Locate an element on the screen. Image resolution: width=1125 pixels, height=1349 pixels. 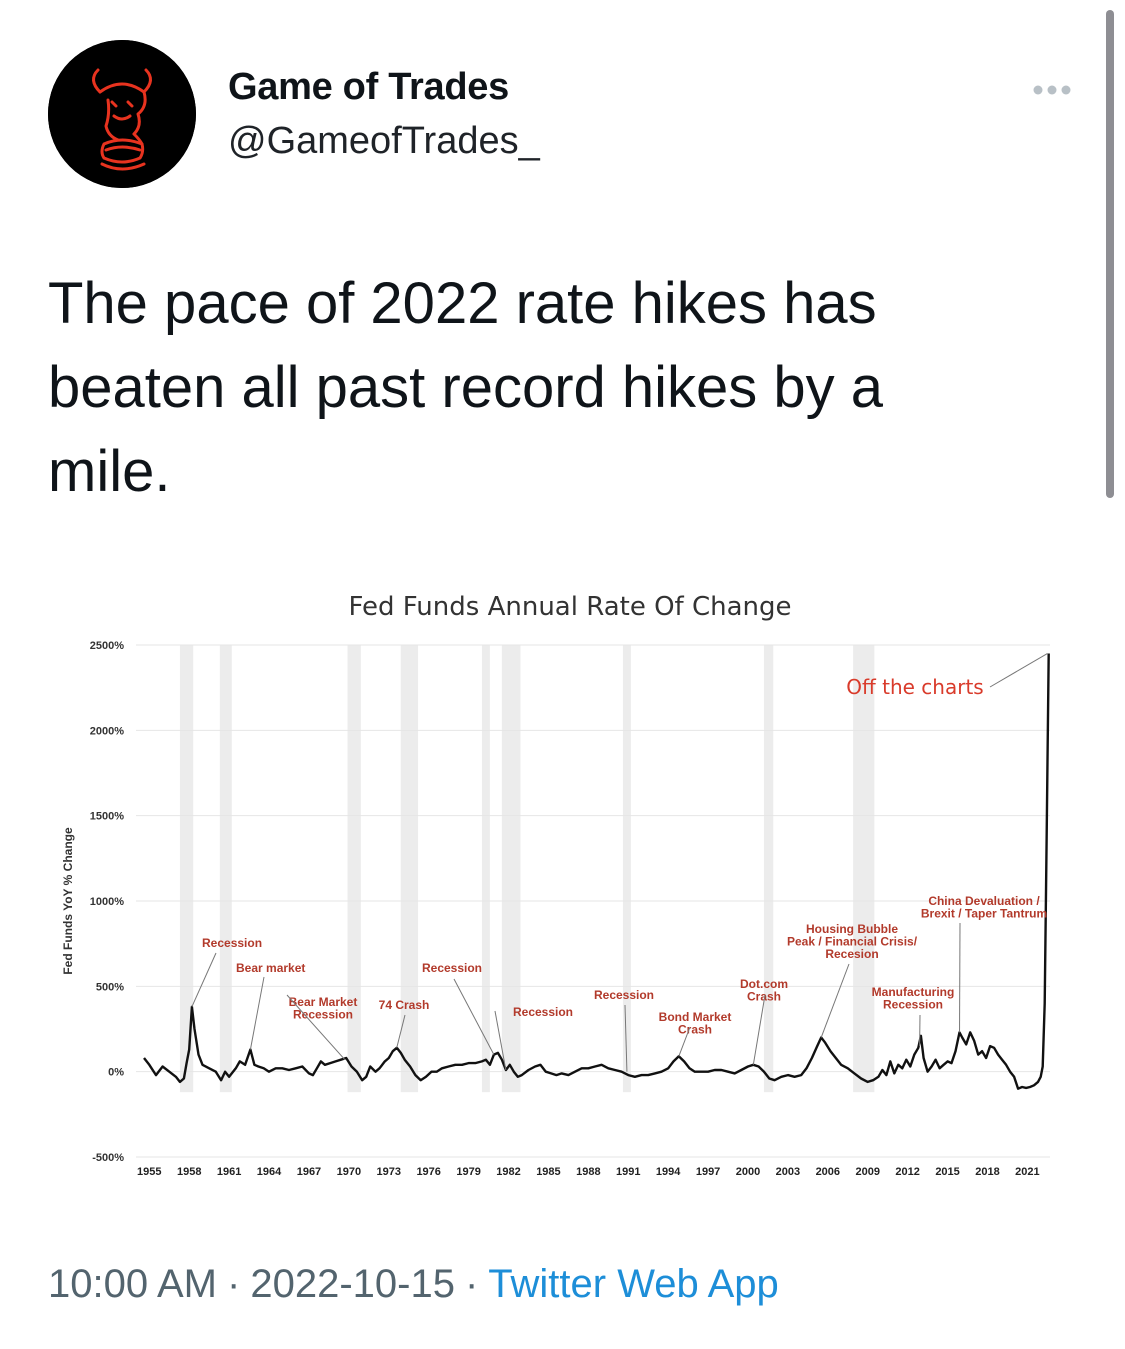
avatar is located at coordinates (122, 114).